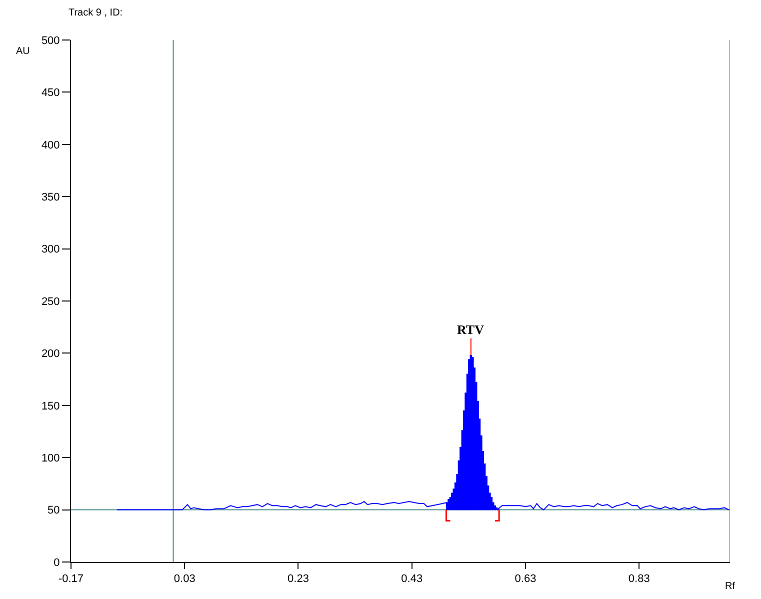 The height and width of the screenshot is (599, 761). I want to click on y-tick-label: 300, so click(50, 250).